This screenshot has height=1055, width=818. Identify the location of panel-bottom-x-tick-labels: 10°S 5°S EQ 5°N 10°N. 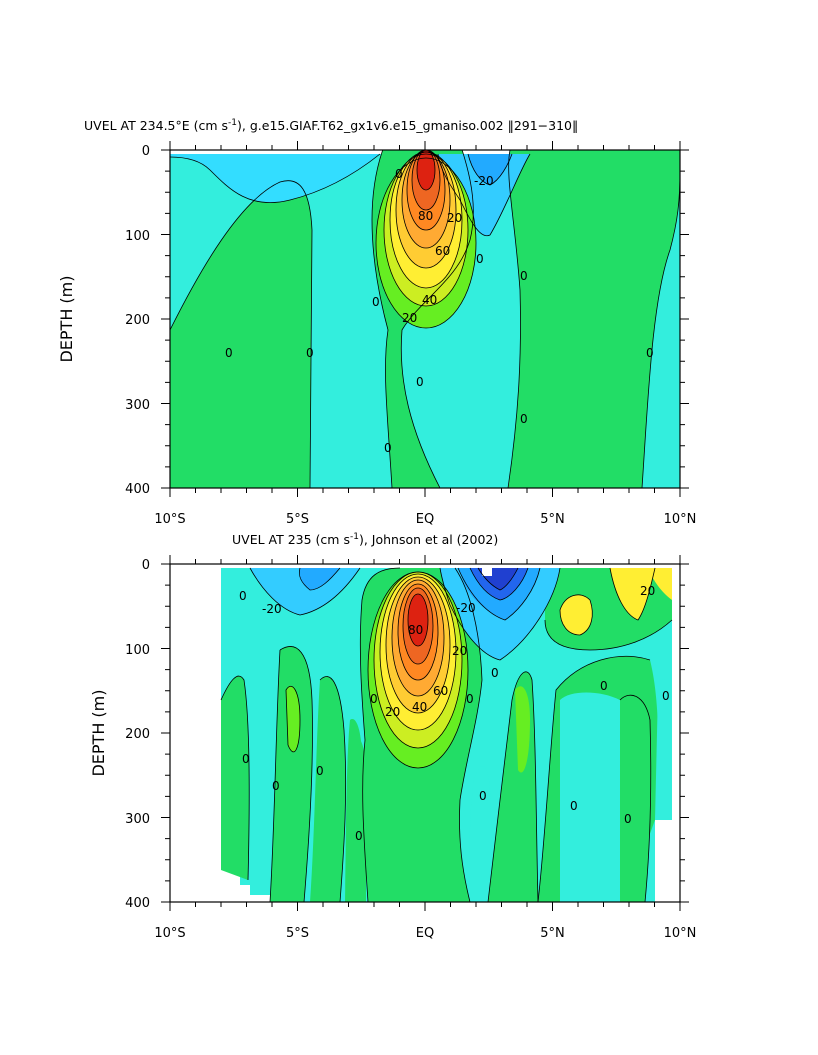
(425, 933).